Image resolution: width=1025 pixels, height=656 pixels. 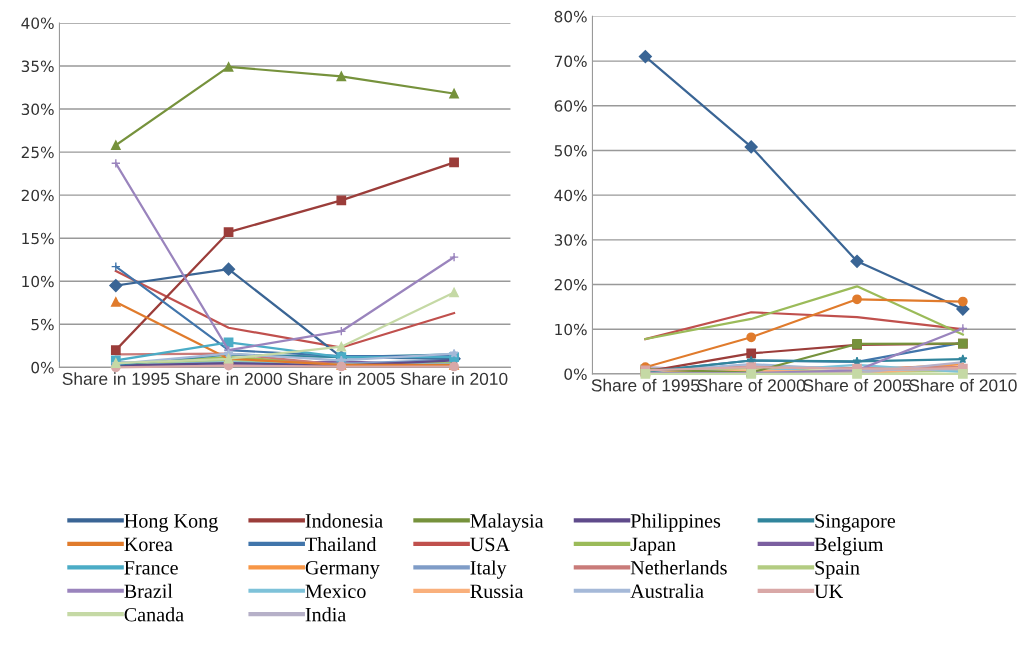 I want to click on x-tick-label: Share in 1995, so click(x=116, y=378).